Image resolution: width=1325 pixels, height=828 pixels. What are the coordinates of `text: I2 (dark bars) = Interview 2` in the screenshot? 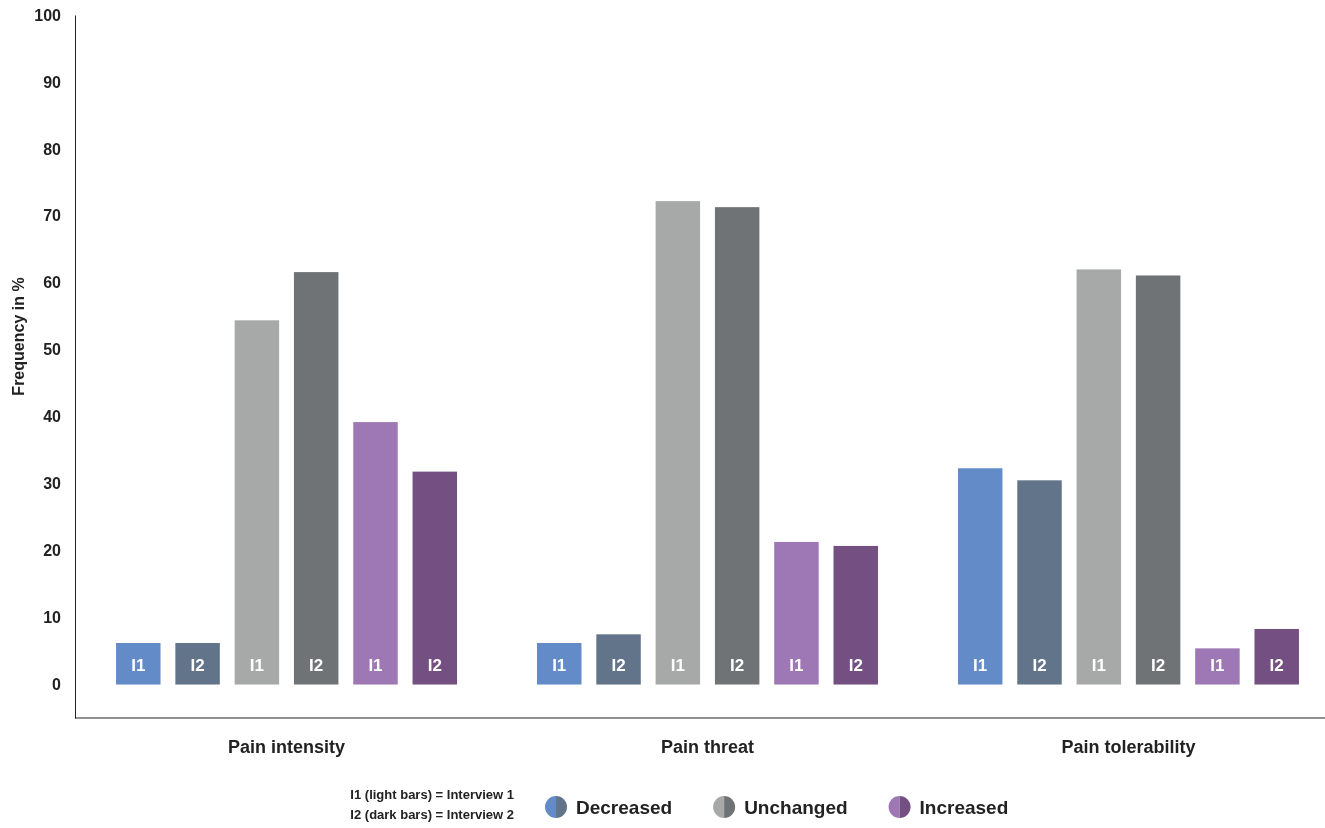 It's located at (432, 814).